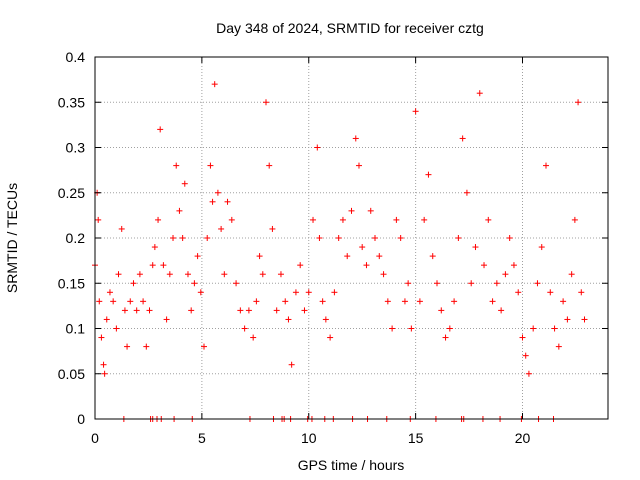  Describe the element at coordinates (351, 465) in the screenshot. I see `x-axis-label: GPS time / hours` at that location.